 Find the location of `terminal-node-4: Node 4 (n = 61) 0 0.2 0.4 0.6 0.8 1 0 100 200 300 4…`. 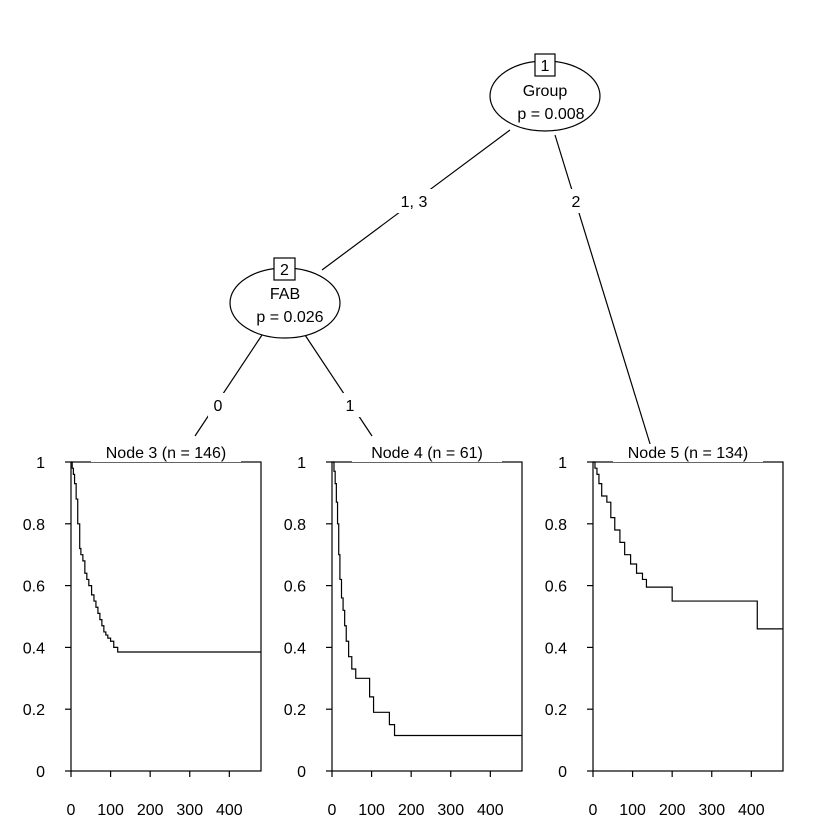

terminal-node-4: Node 4 (n = 61) 0 0.2 0.4 0.6 0.8 1 0 100 200 300 4… is located at coordinates (403, 631).